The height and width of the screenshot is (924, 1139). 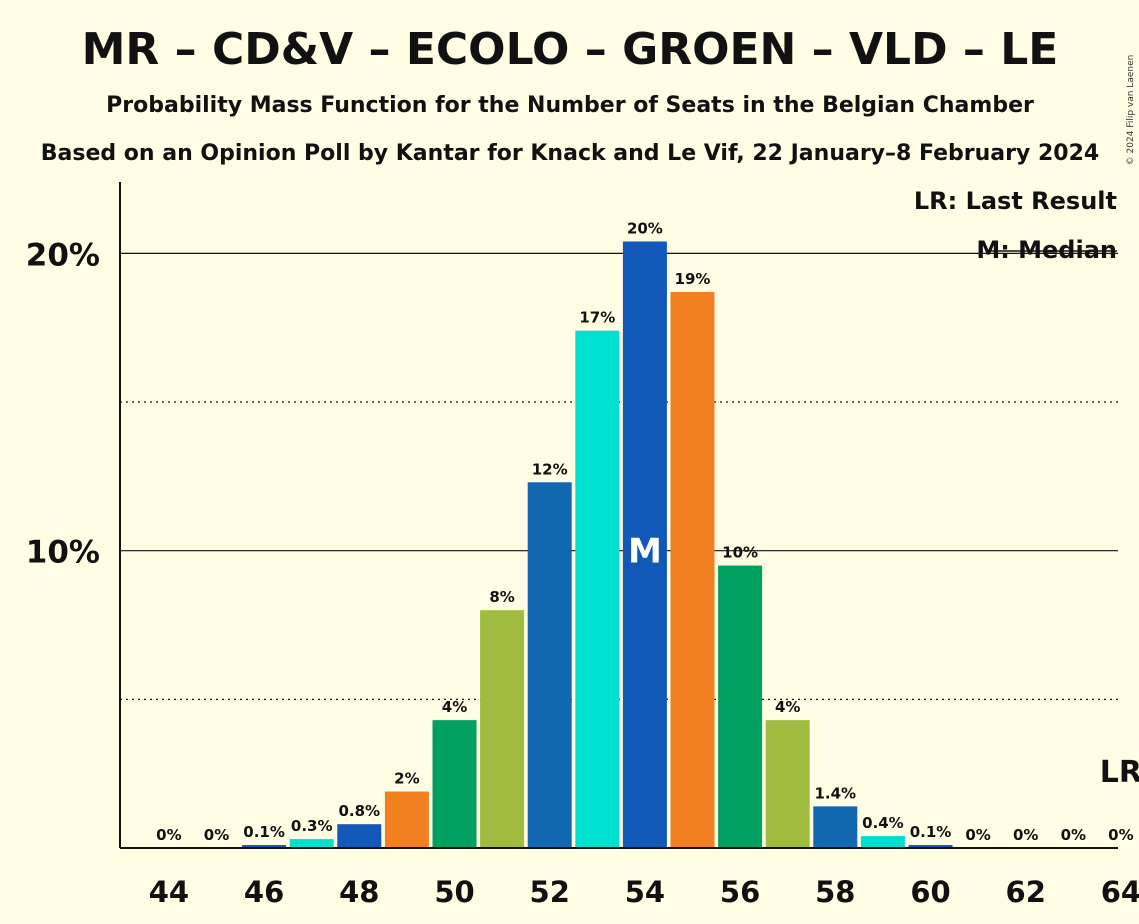 What do you see at coordinates (63, 255) in the screenshot?
I see `y-tick-label-1: 20%` at bounding box center [63, 255].